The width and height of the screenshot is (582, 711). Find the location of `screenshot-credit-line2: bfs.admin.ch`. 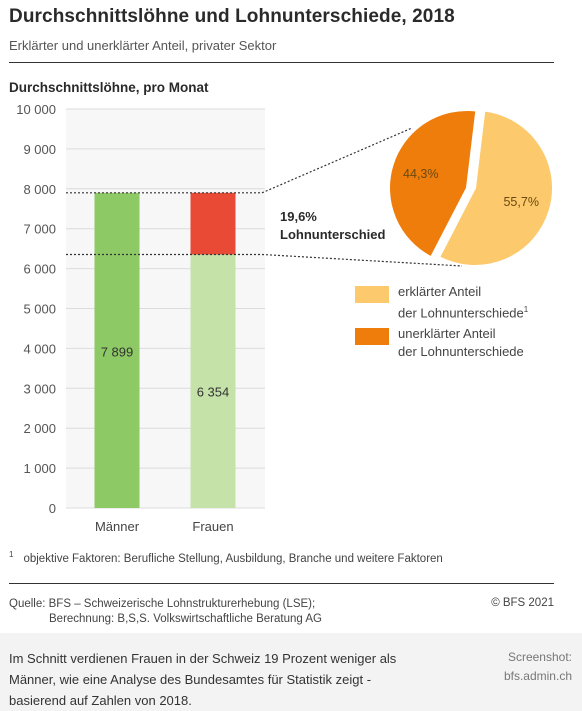

screenshot-credit-line2: bfs.admin.ch is located at coordinates (537, 676).